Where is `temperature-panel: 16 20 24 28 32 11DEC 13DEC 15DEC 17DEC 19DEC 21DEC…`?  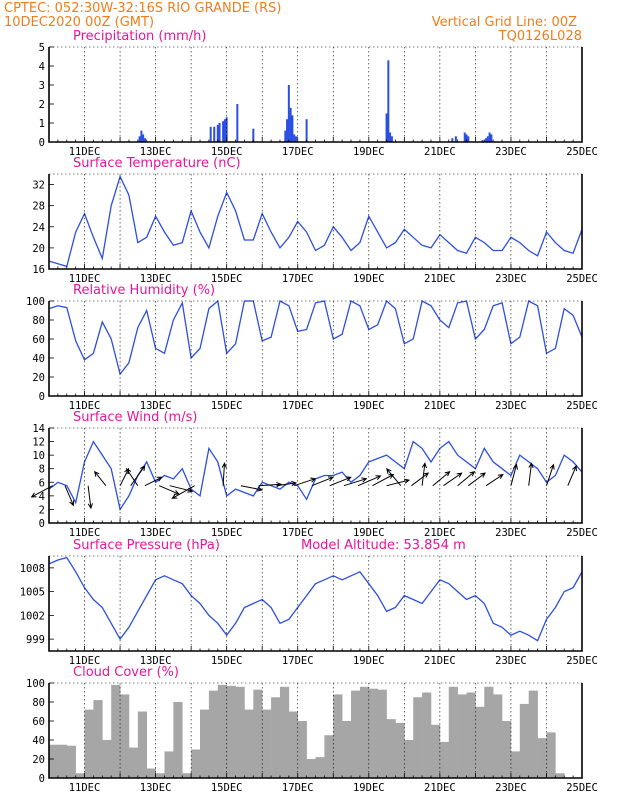
temperature-panel: 16 20 24 28 32 11DEC 13DEC 15DEC 17DEC 19DEC 21DEC… is located at coordinates (314, 220).